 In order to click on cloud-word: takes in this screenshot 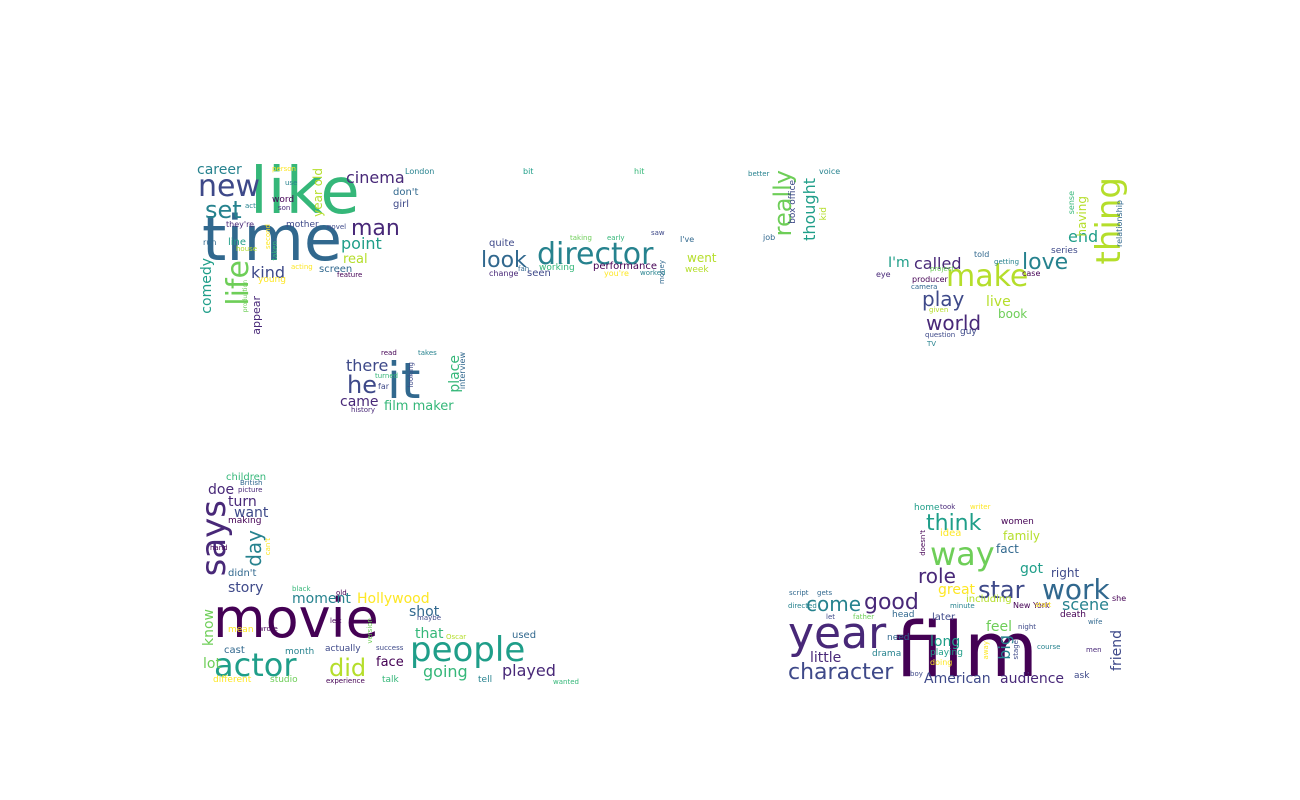, I will do `click(427, 353)`.